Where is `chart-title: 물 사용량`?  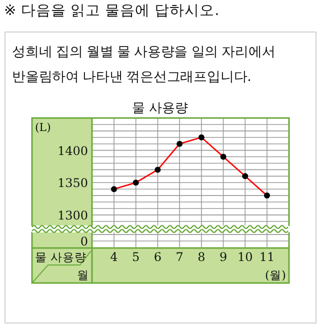
chart-title: 물 사용량 is located at coordinates (160, 108).